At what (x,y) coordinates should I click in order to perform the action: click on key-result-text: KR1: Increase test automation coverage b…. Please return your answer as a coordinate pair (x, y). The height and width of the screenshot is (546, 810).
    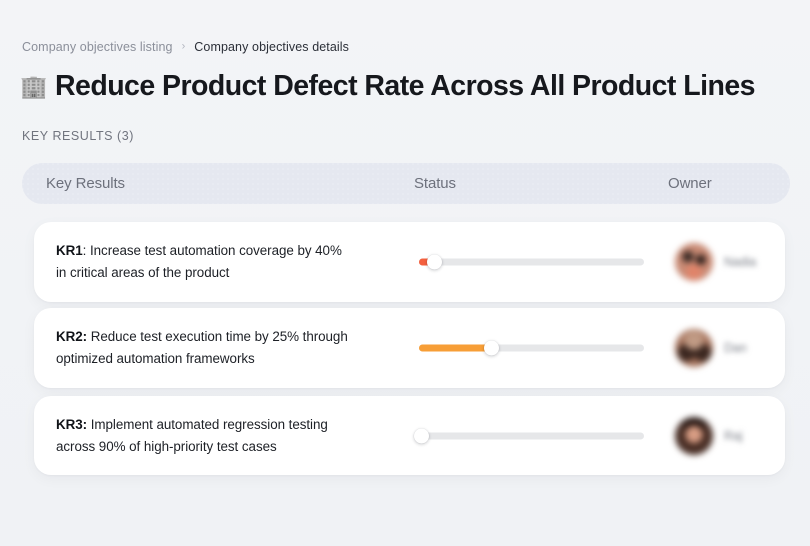
    Looking at the image, I should click on (226, 262).